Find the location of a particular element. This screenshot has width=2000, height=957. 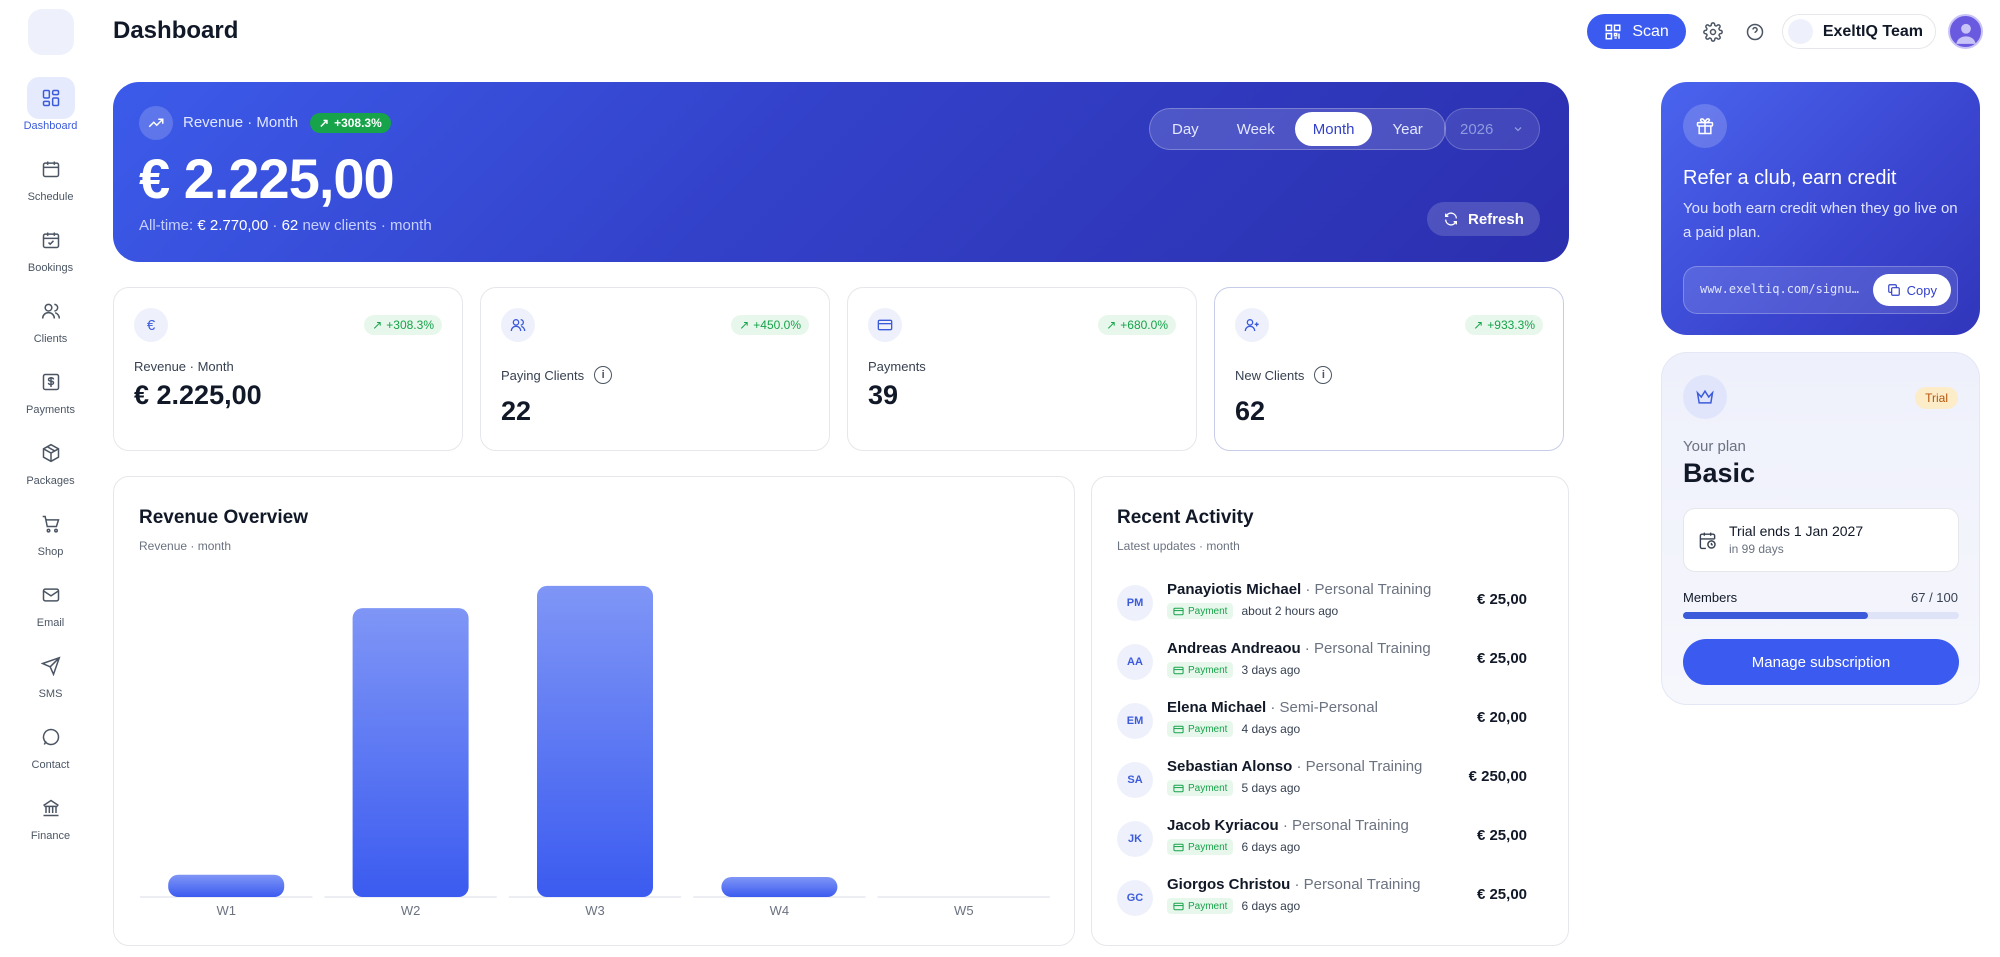

chart-tick-label: W1 is located at coordinates (226, 910).